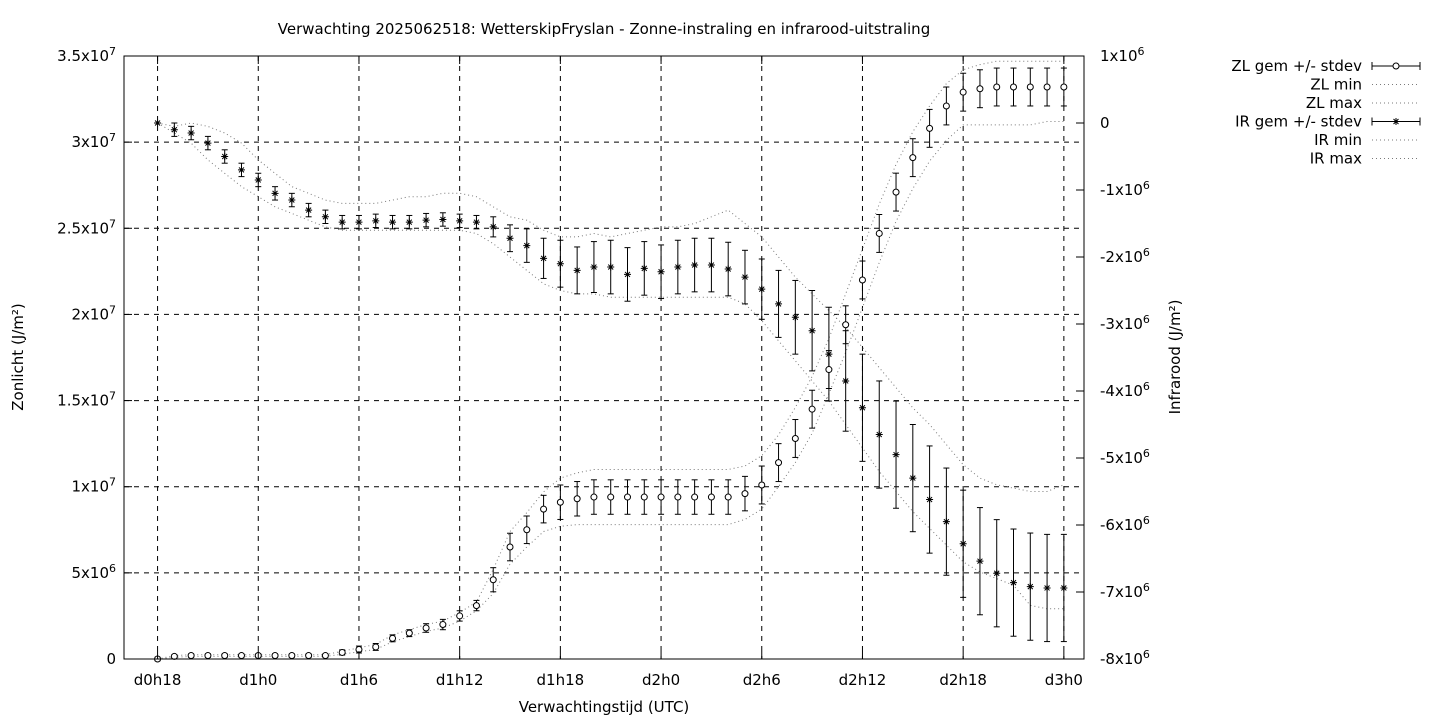  I want to click on legend-label: ZL max, so click(1334, 103).